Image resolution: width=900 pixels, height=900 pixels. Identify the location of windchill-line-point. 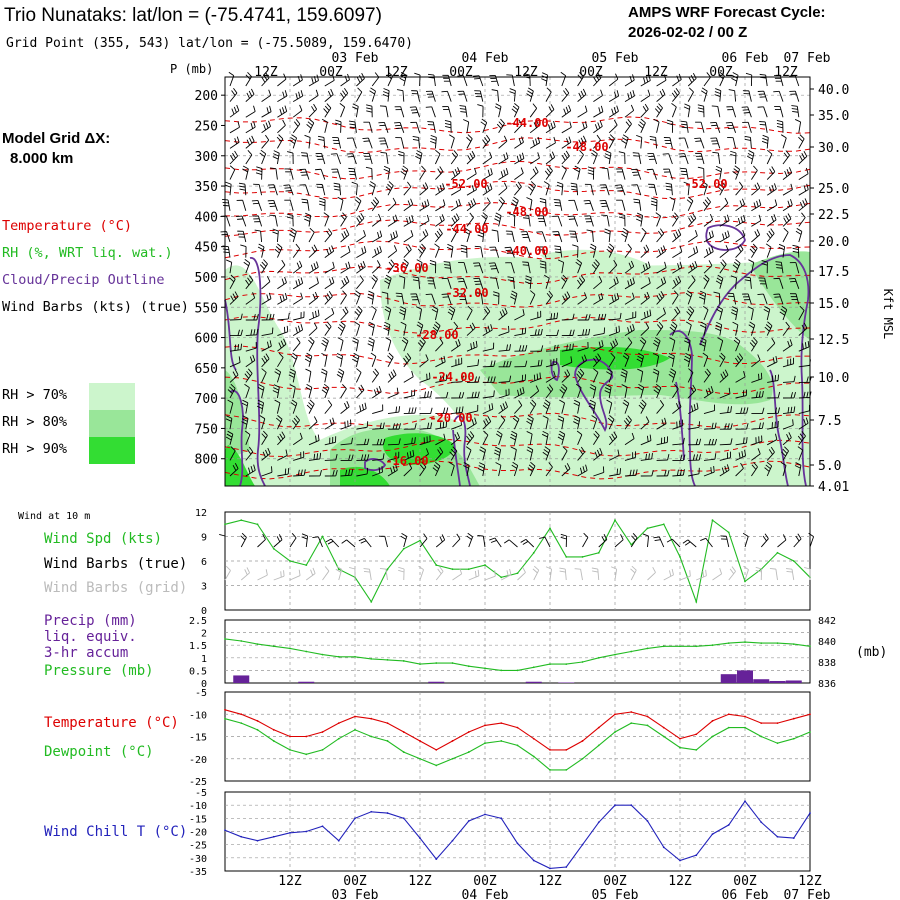
(273, 836).